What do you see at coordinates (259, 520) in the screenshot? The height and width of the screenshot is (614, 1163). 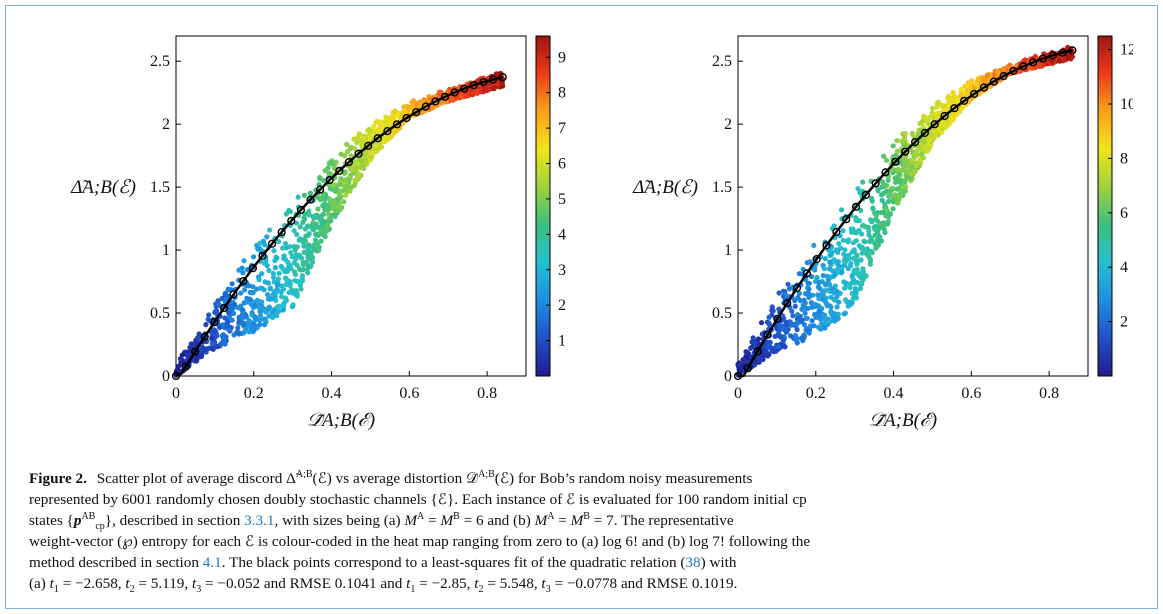 I see `caption-link: 3.3.1` at bounding box center [259, 520].